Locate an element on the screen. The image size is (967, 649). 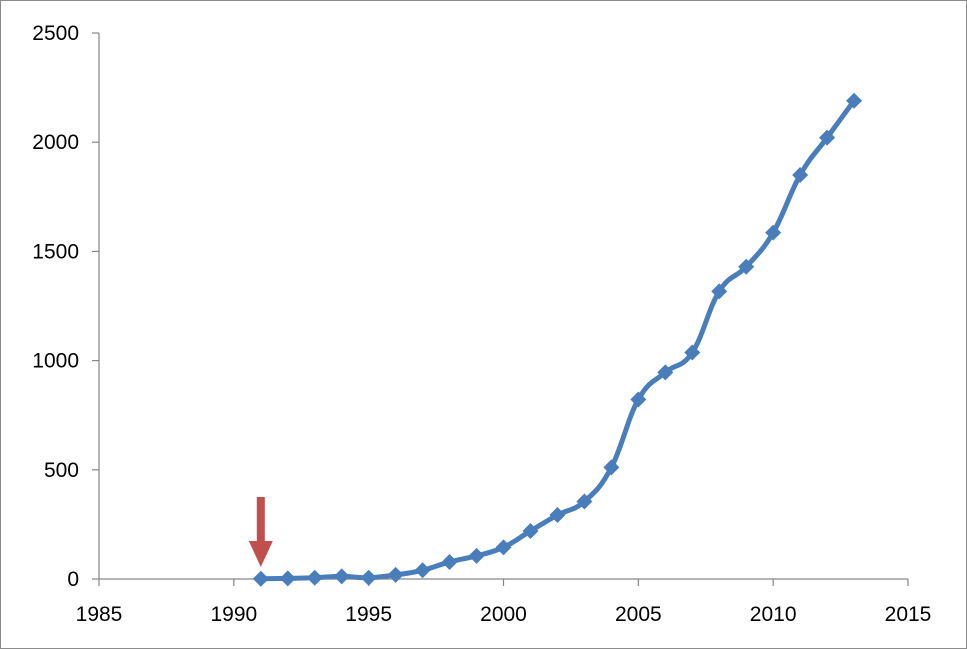
x-tick-label: 2015 is located at coordinates (908, 614).